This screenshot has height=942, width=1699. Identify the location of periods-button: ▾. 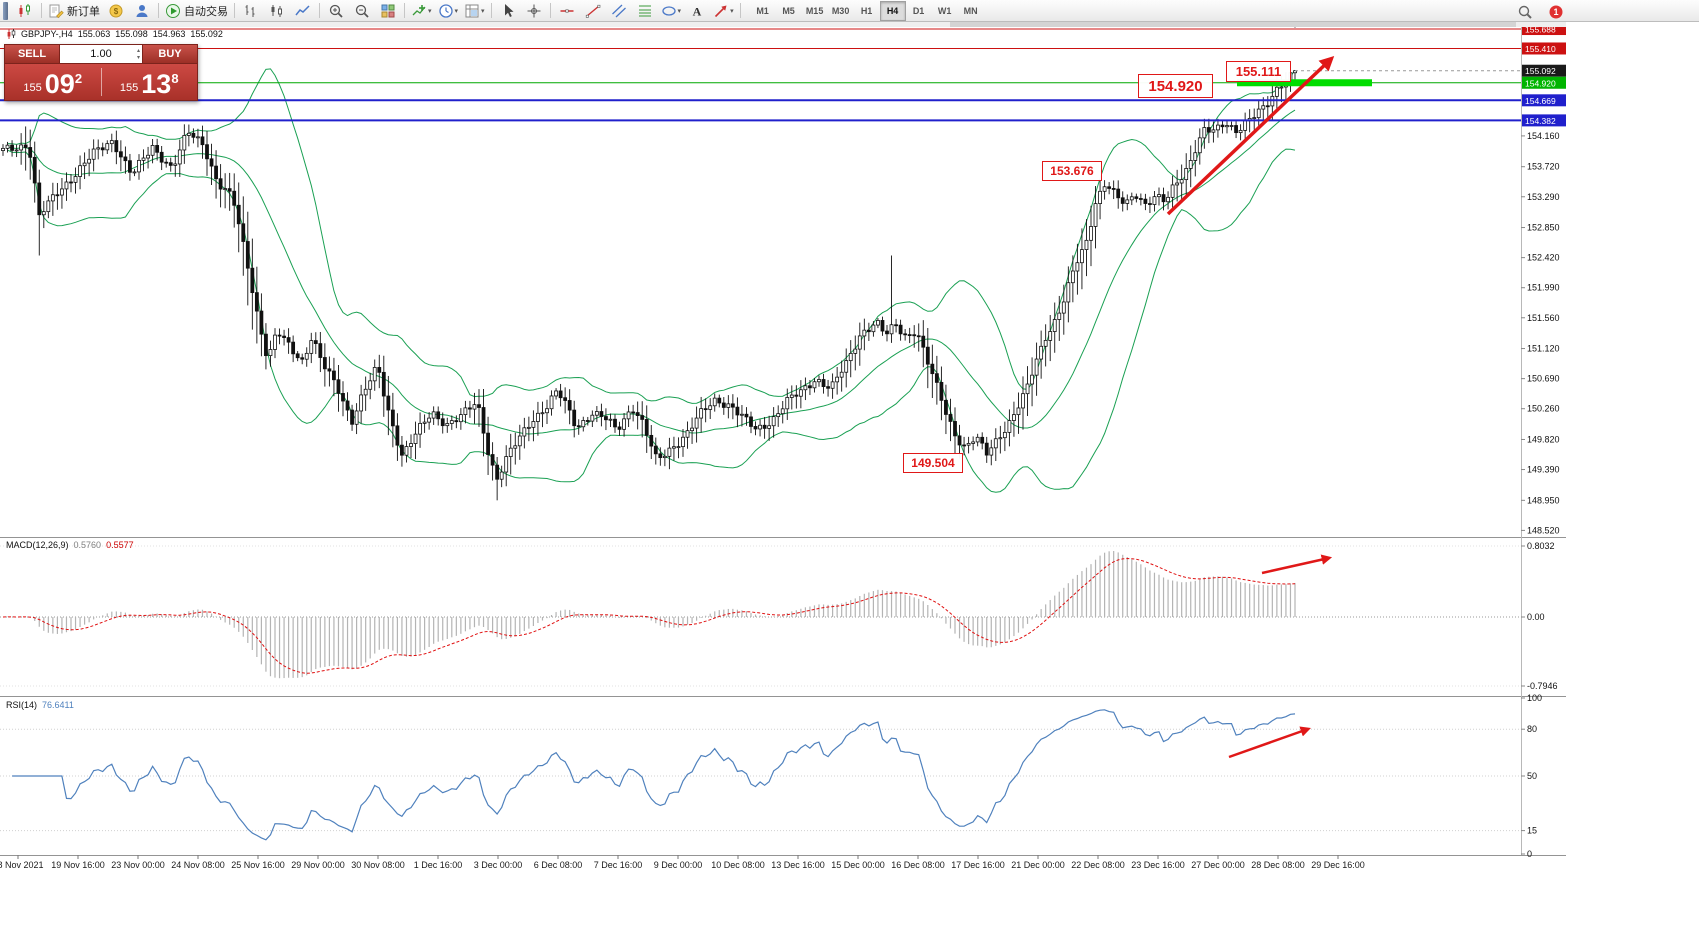
(448, 11).